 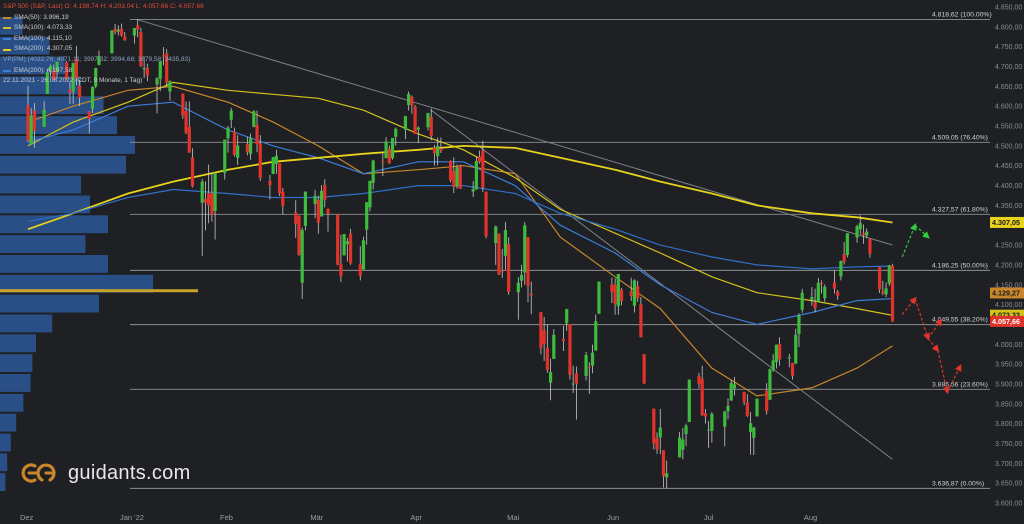 I want to click on price-badge: 4.057,66, so click(x=1007, y=321).